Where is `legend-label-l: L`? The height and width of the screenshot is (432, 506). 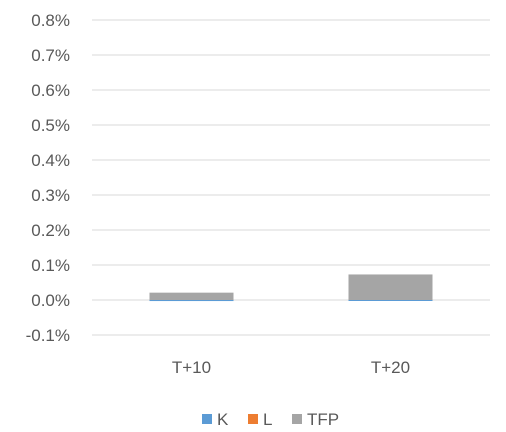
legend-label-l: L is located at coordinates (267, 419).